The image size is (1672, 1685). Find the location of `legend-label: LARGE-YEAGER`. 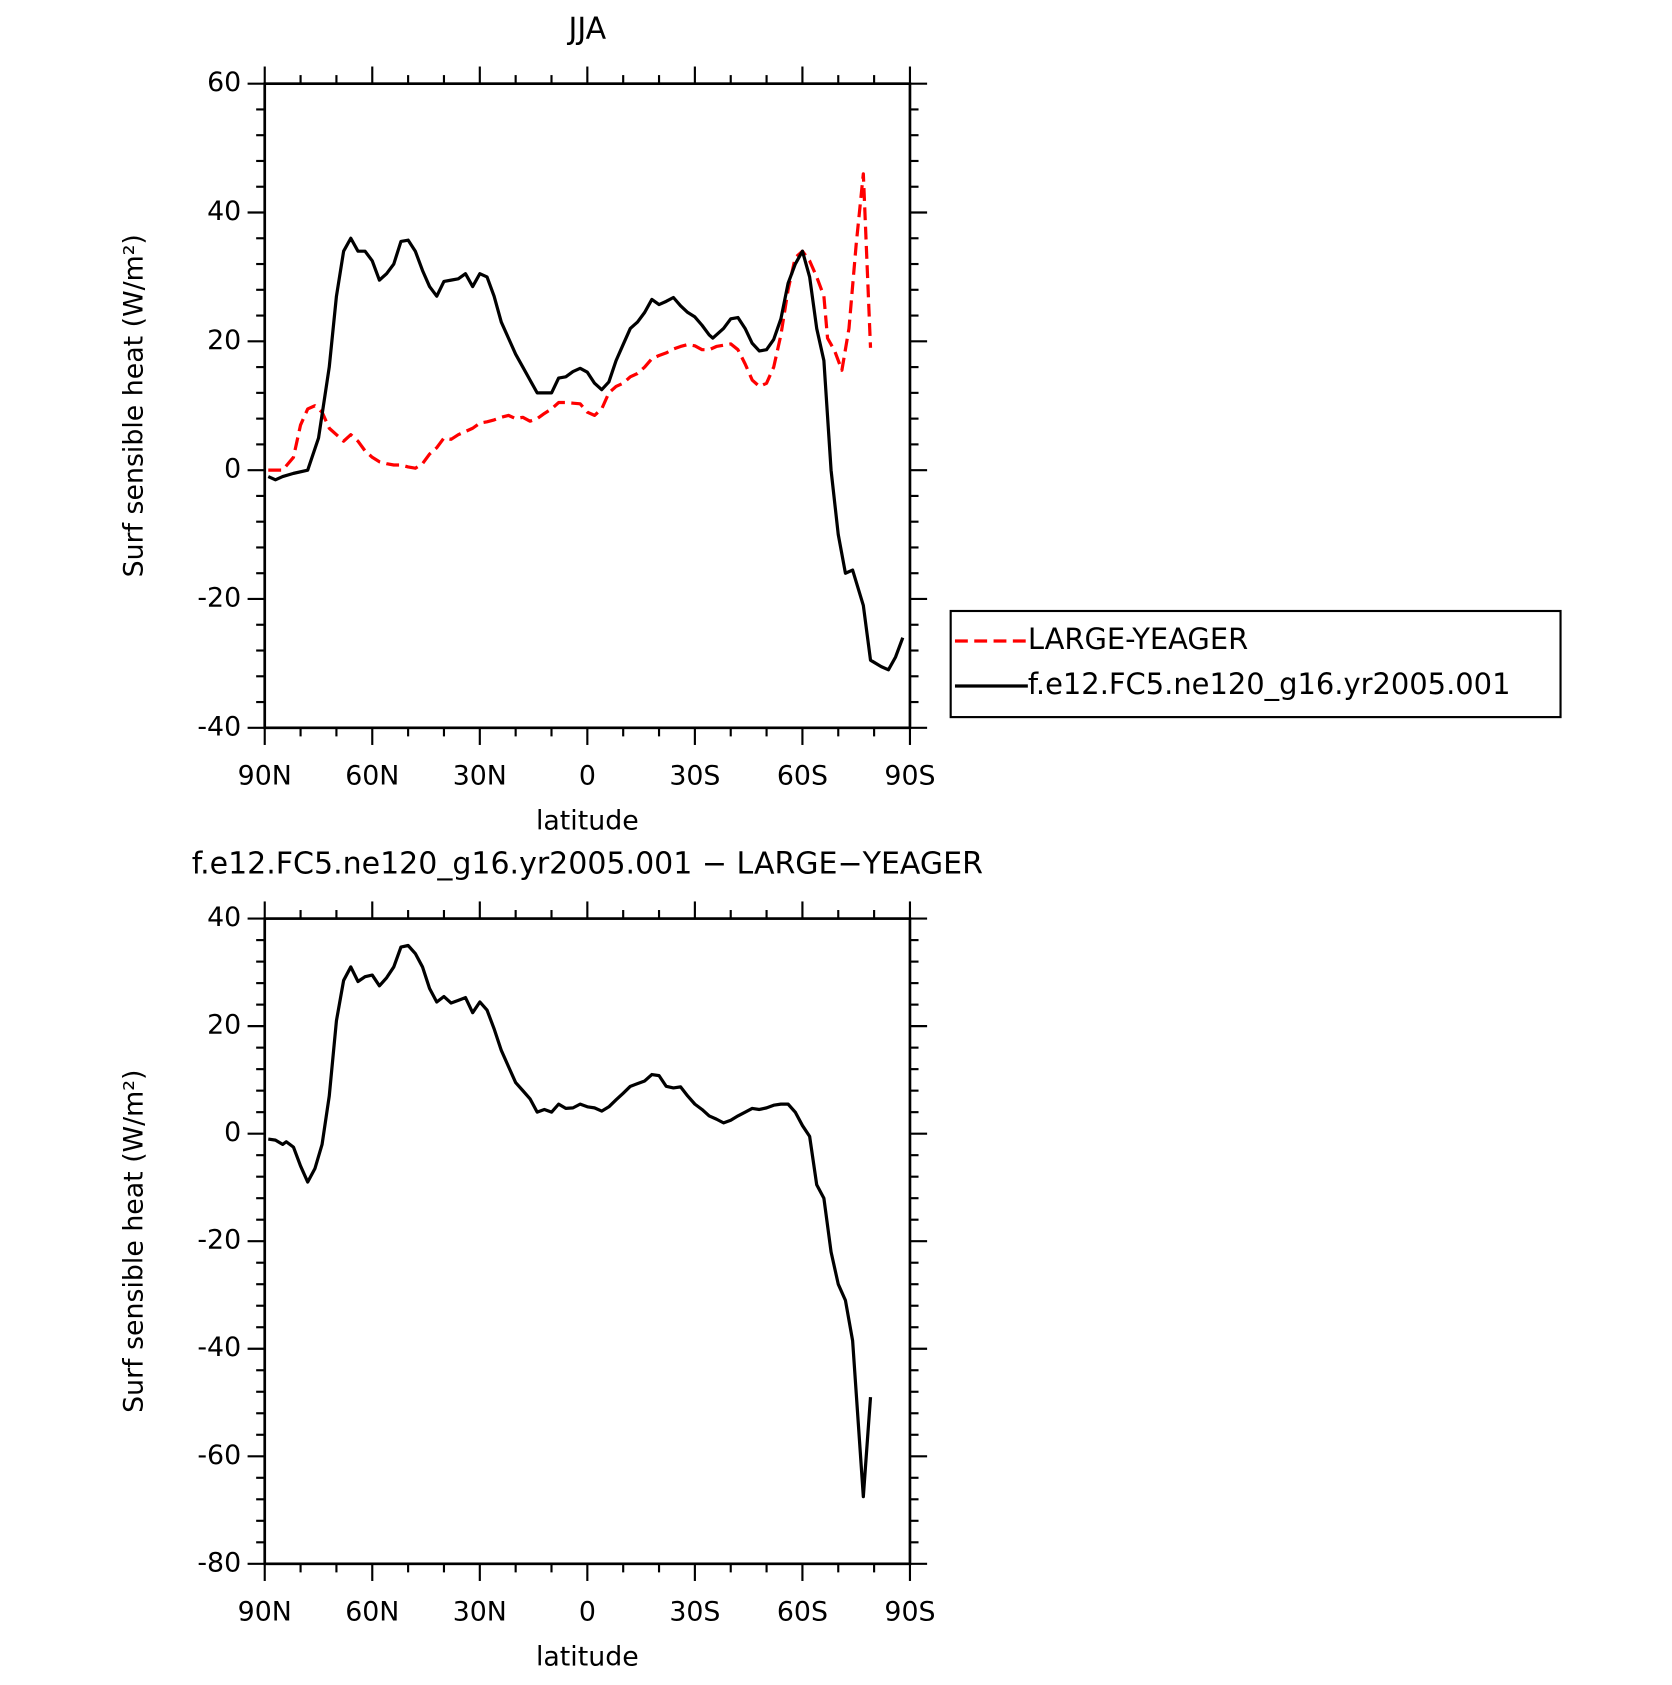

legend-label: LARGE-YEAGER is located at coordinates (1138, 639).